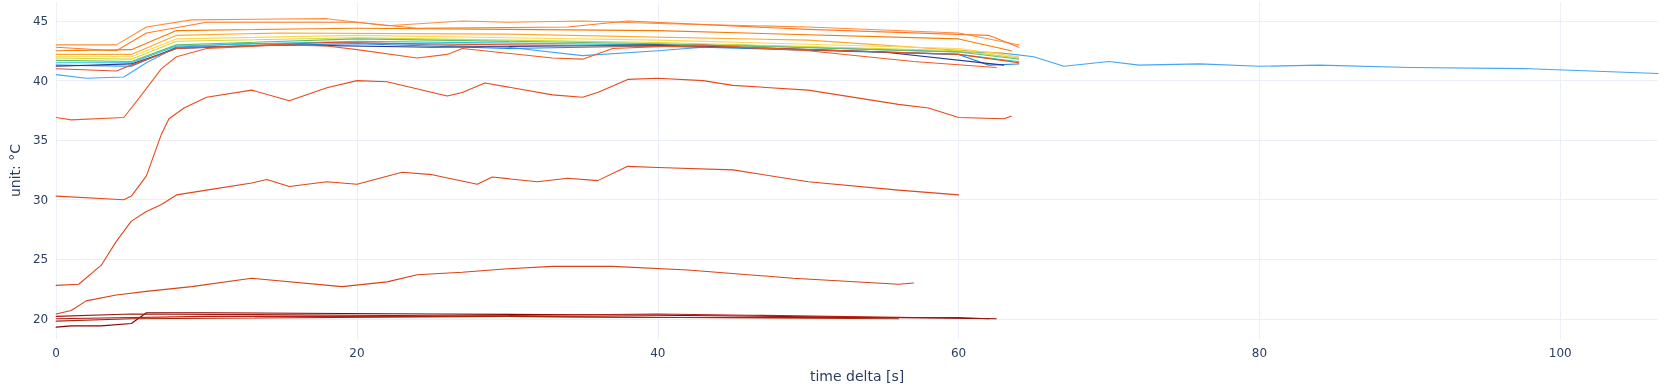 The width and height of the screenshot is (1664, 391). Describe the element at coordinates (857, 376) in the screenshot. I see `x-axis-title: time delta [s]` at that location.